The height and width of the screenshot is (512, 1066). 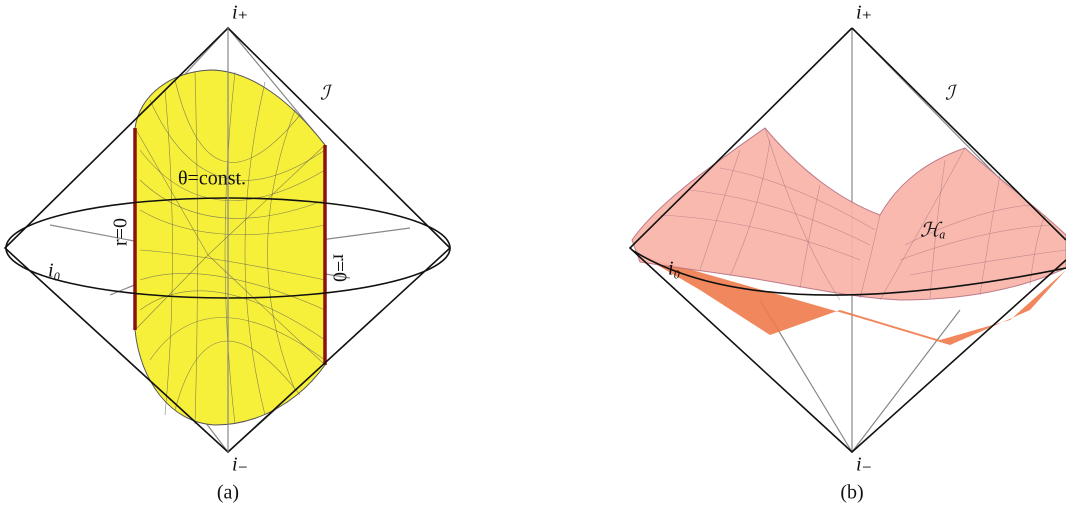 What do you see at coordinates (853, 300) in the screenshot?
I see `orange-underside` at bounding box center [853, 300].